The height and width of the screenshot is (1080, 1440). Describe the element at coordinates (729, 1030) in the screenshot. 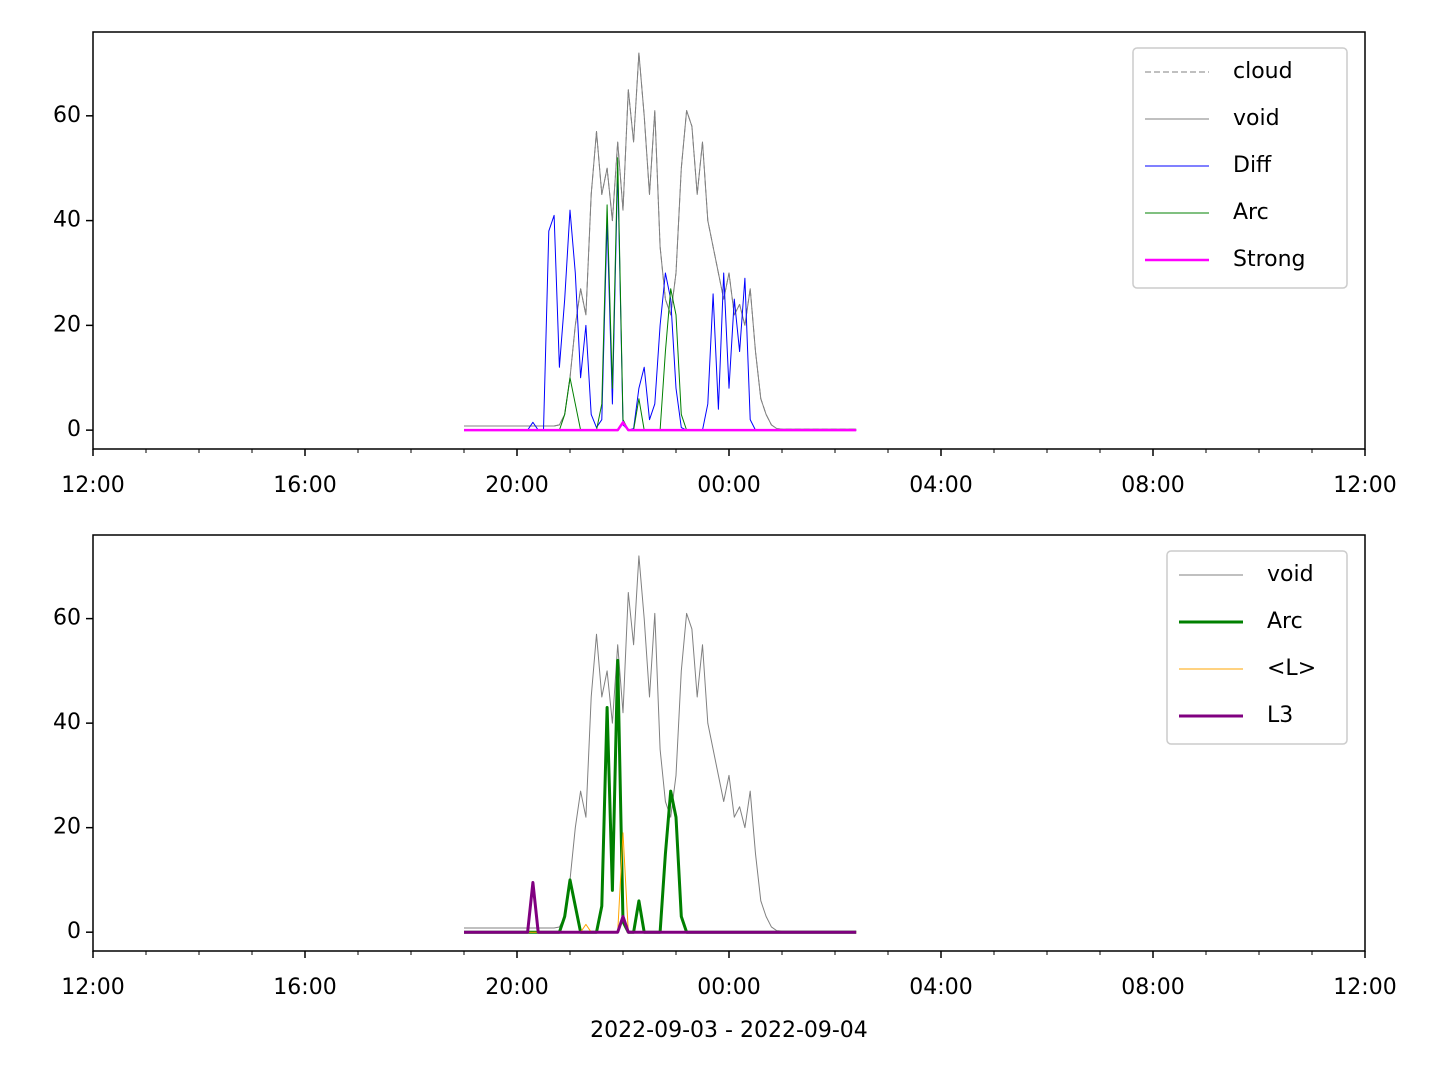

I see `x-axis-label: 2022-09-03 - 2022-09-04` at that location.